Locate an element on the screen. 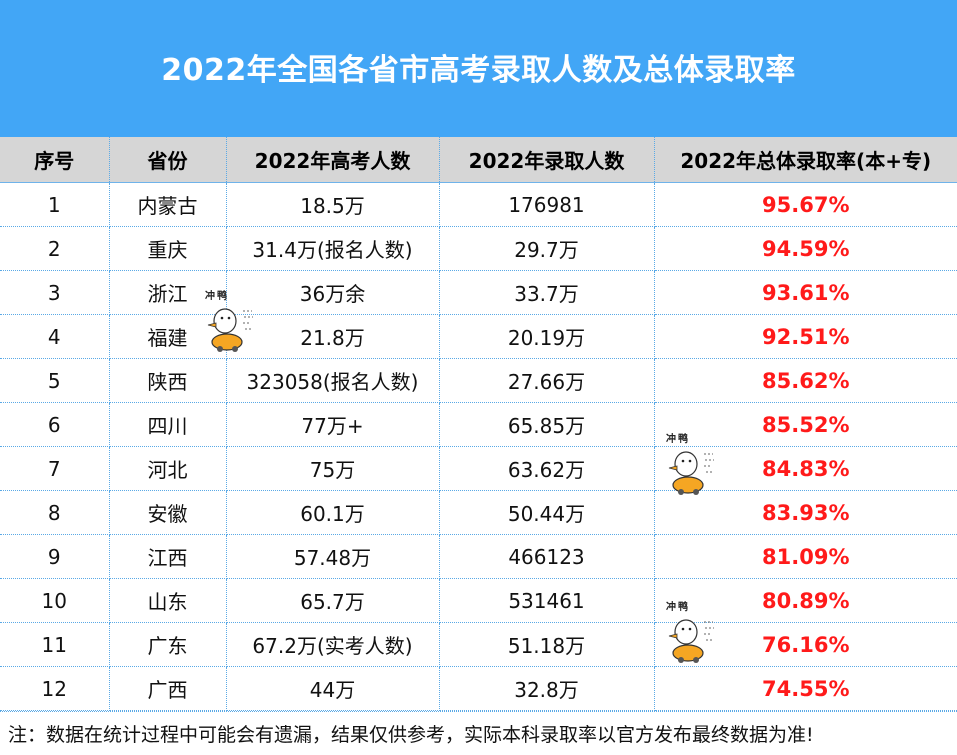  page-title: 2022年全国各省市高考录取人数及总体录取率 is located at coordinates (478, 70).